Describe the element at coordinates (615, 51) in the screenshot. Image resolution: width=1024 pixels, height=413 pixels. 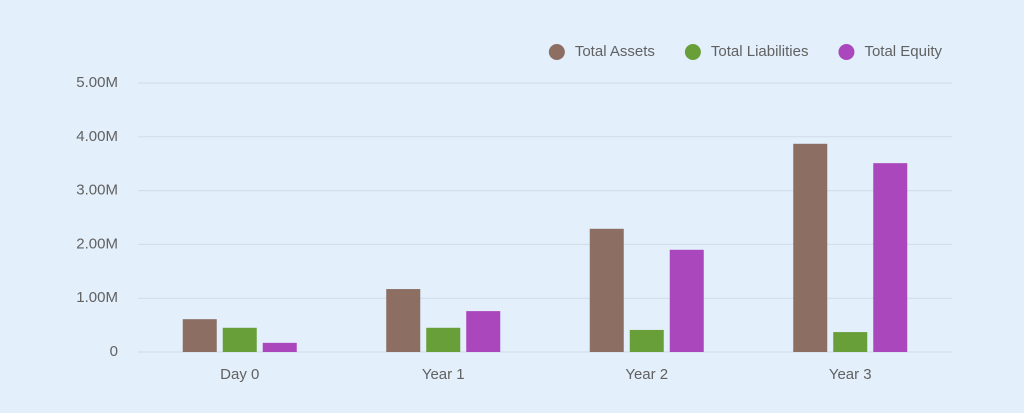
I see `legend-label: Total Assets` at that location.